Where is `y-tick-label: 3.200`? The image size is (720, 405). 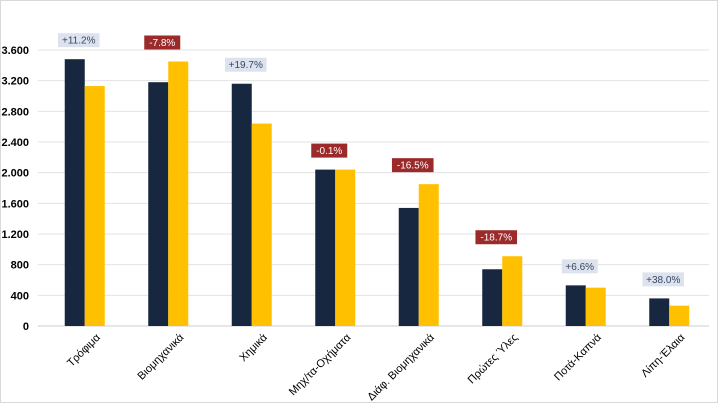
y-tick-label: 3.200 is located at coordinates (15, 82).